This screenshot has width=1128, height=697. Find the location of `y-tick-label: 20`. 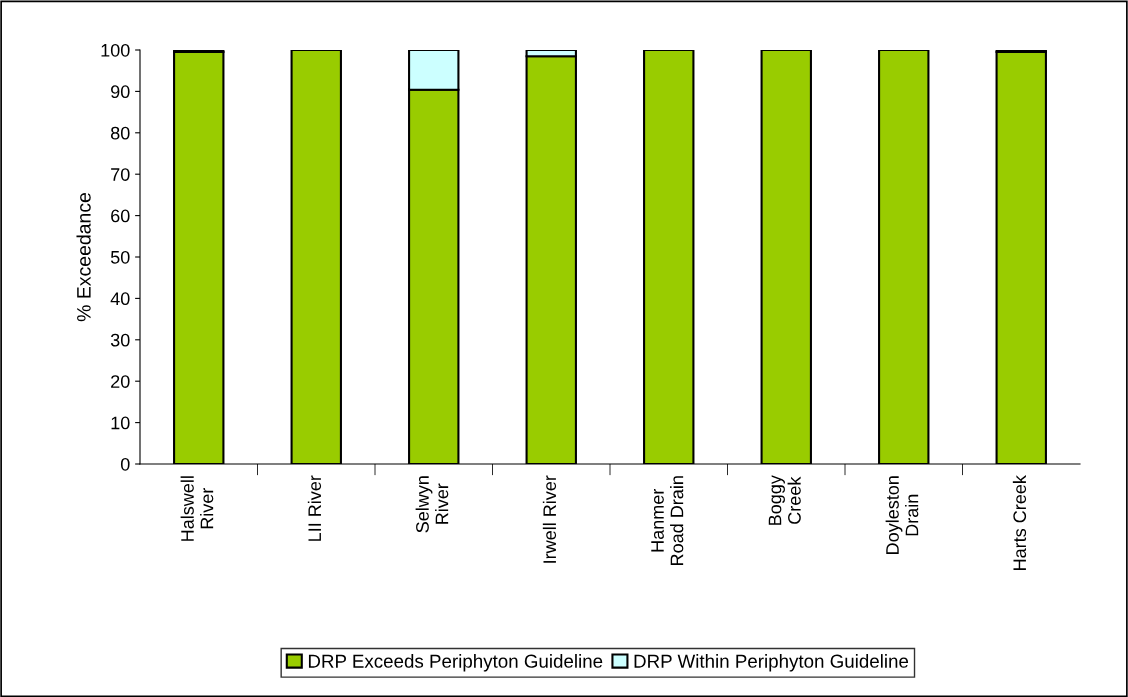

y-tick-label: 20 is located at coordinates (120, 381).